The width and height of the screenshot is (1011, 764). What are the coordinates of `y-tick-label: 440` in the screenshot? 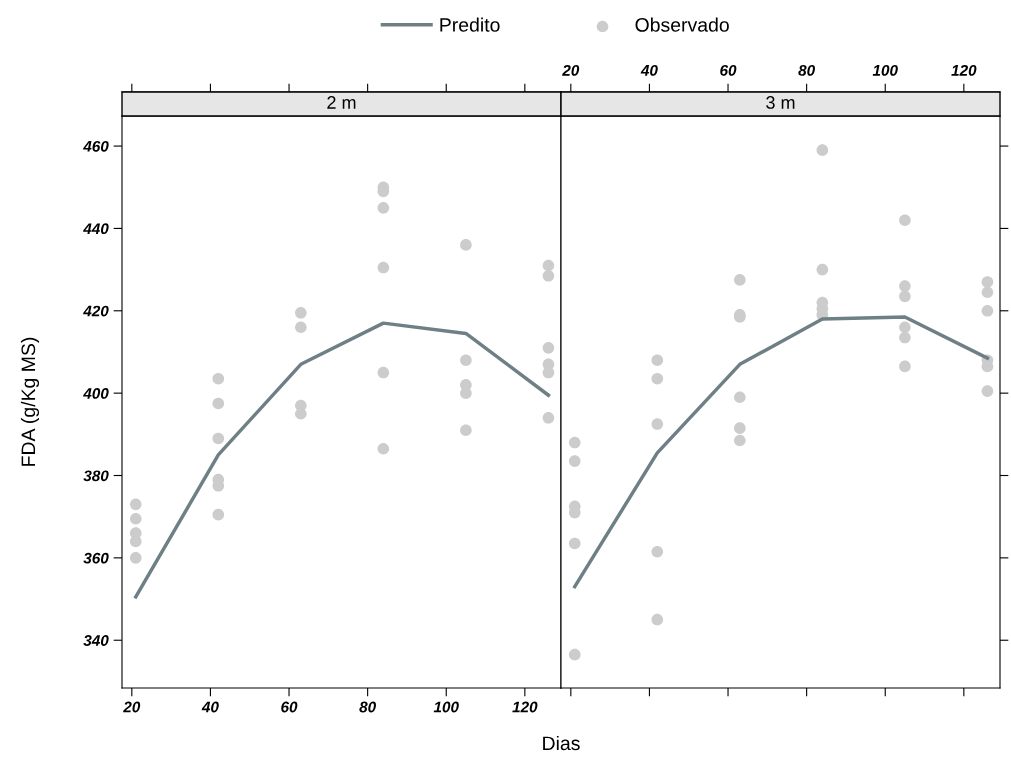 It's located at (96, 229).